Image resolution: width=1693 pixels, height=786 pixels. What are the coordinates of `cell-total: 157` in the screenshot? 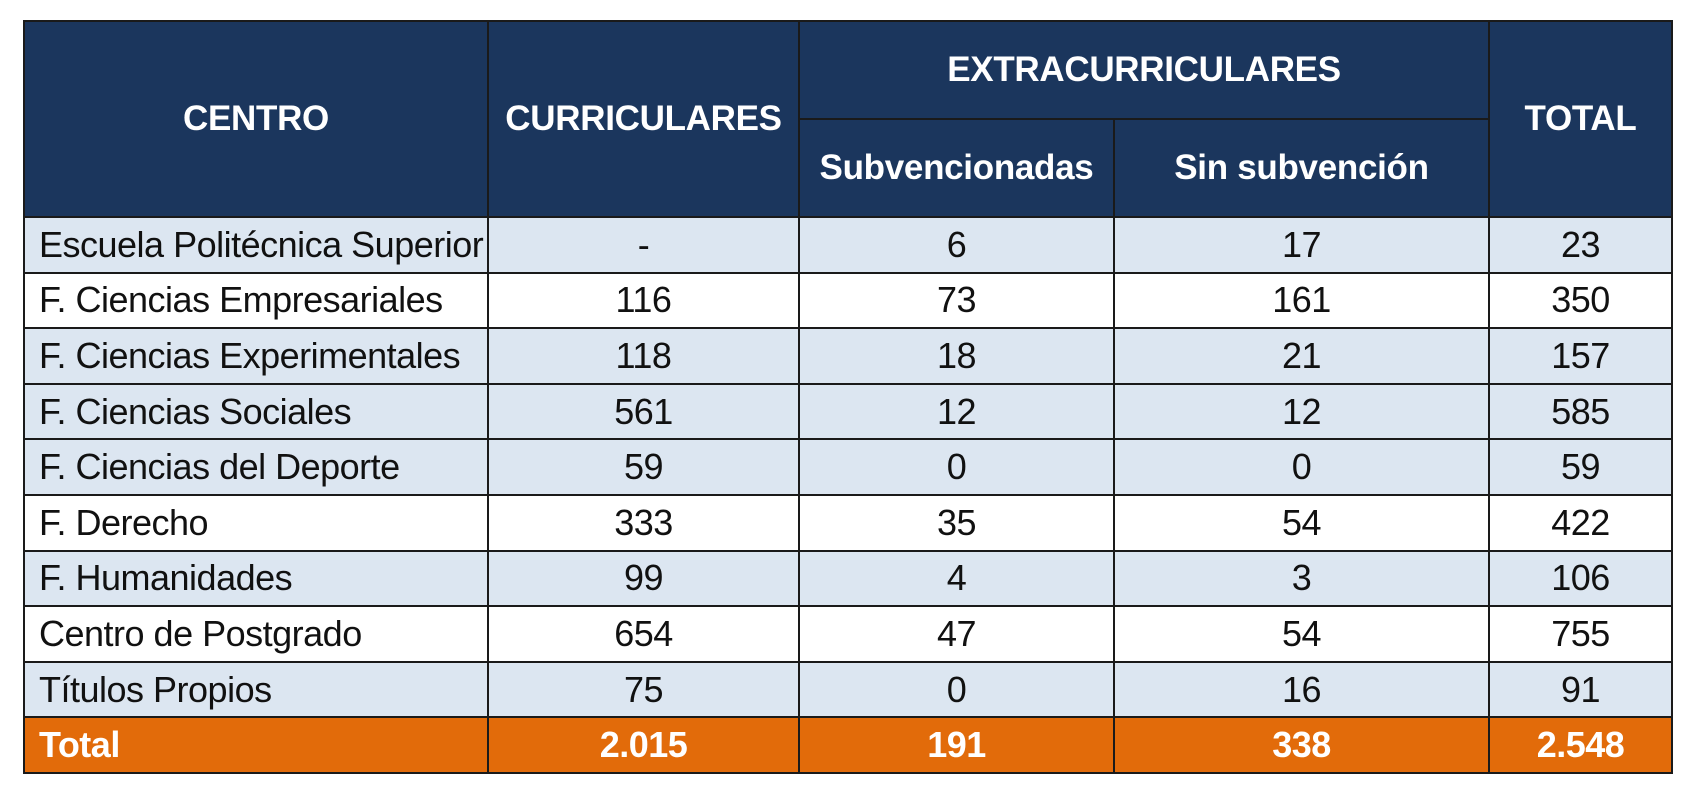 It's located at (1580, 356).